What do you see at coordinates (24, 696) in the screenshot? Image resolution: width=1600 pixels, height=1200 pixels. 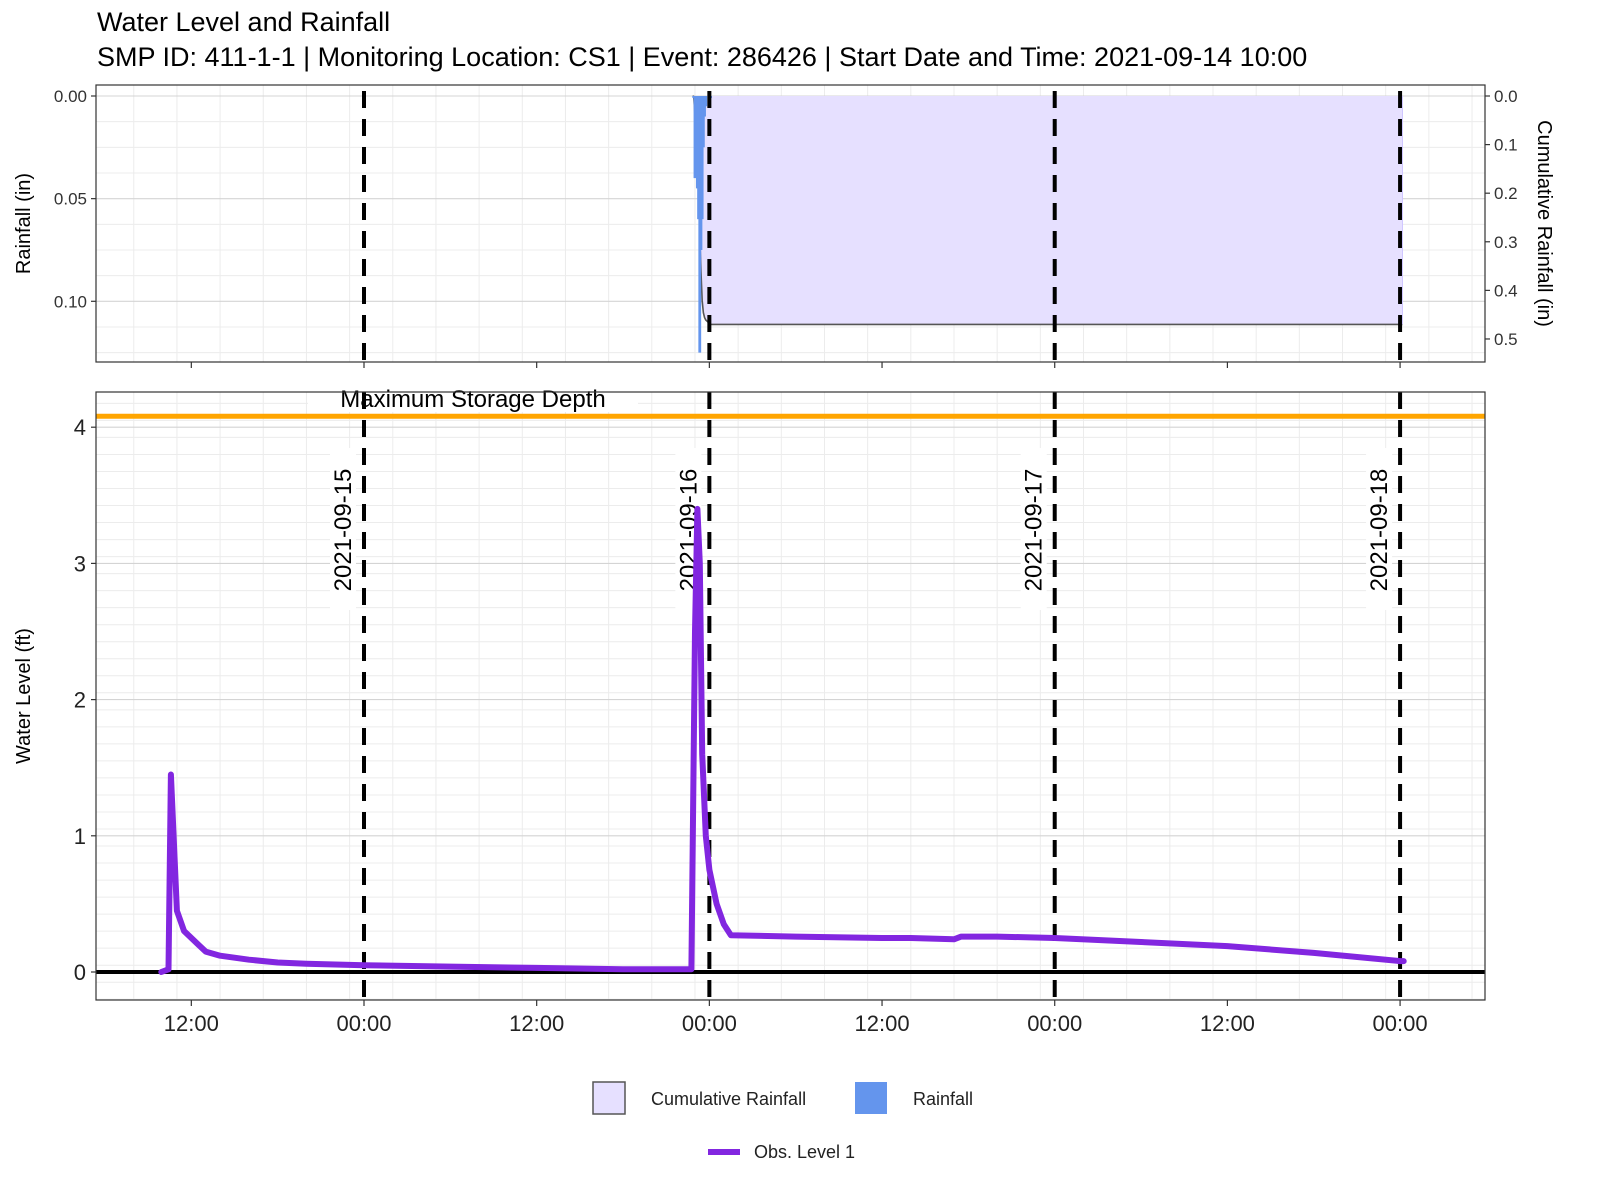 I see `water-level-axis-label: Water Level (ft)` at bounding box center [24, 696].